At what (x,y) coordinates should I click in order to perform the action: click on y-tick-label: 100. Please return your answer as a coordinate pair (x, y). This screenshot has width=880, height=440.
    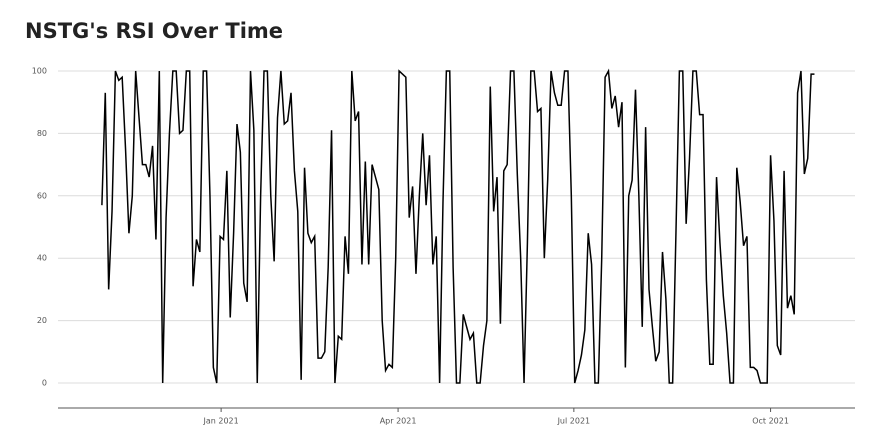
    Looking at the image, I should click on (39, 70).